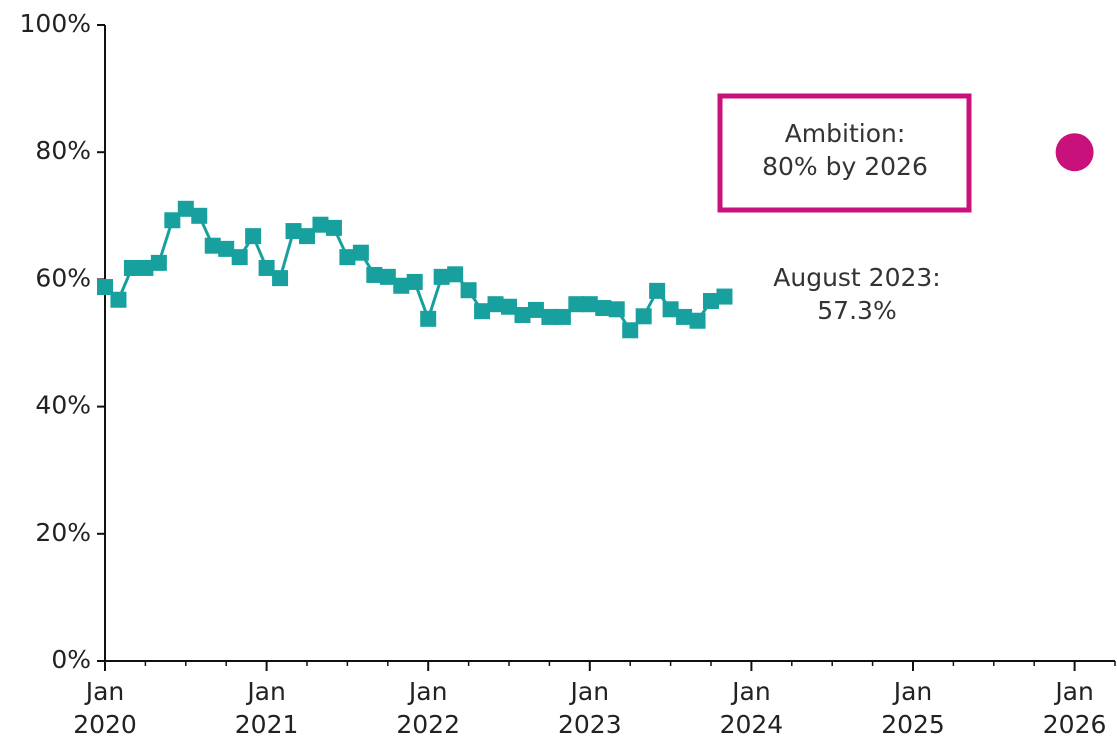  I want to click on y-tick-label: 60%, so click(63, 277).